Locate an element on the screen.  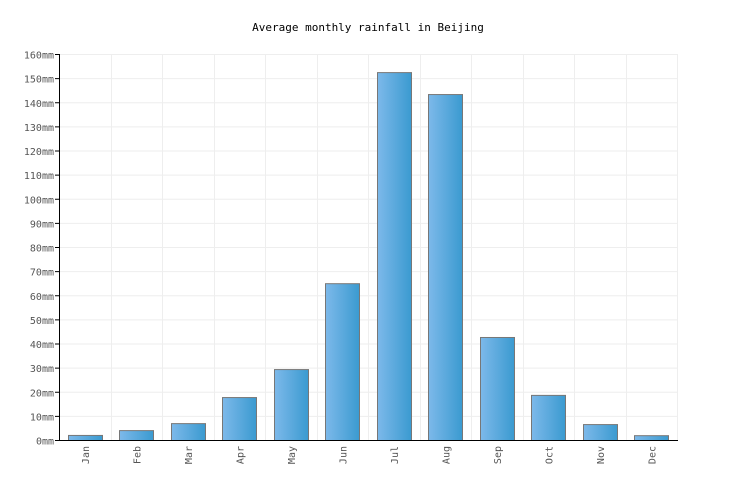
y-tick-label: 90mm is located at coordinates (42, 224).